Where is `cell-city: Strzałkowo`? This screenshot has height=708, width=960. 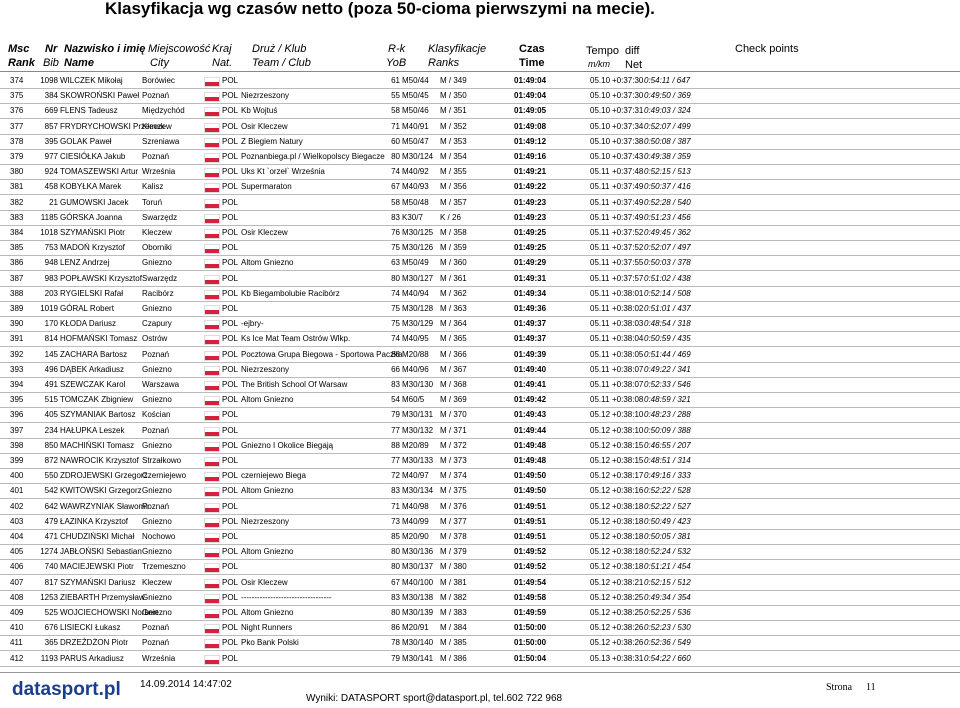
cell-city: Strzałkowo is located at coordinates (162, 460).